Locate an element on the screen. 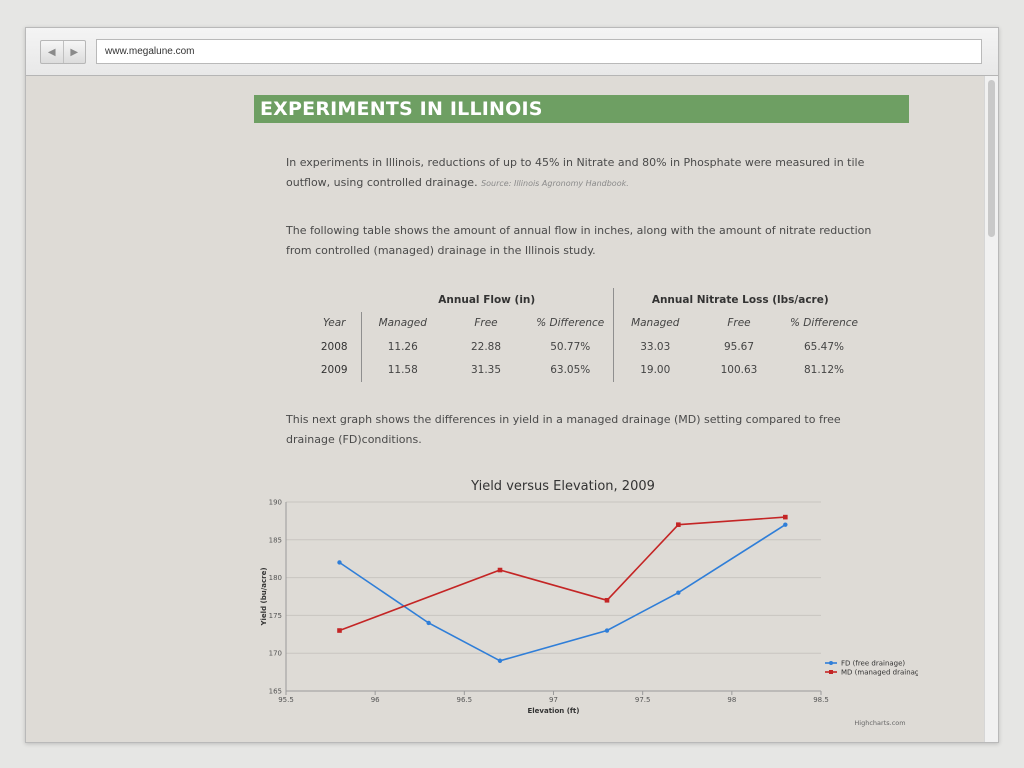  y-axis-label: Yield (bu/acre) is located at coordinates (264, 596).